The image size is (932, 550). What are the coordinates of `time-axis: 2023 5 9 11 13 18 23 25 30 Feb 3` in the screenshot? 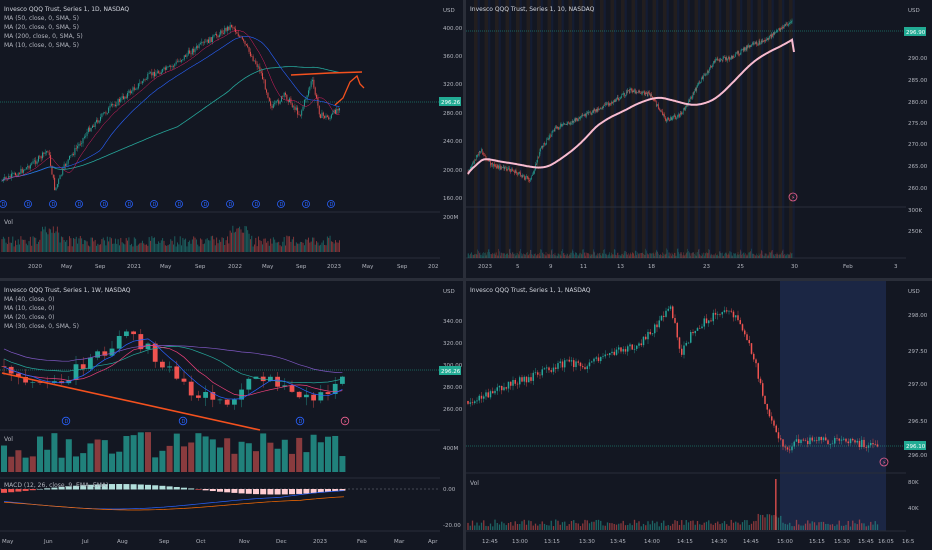 It's located at (688, 267).